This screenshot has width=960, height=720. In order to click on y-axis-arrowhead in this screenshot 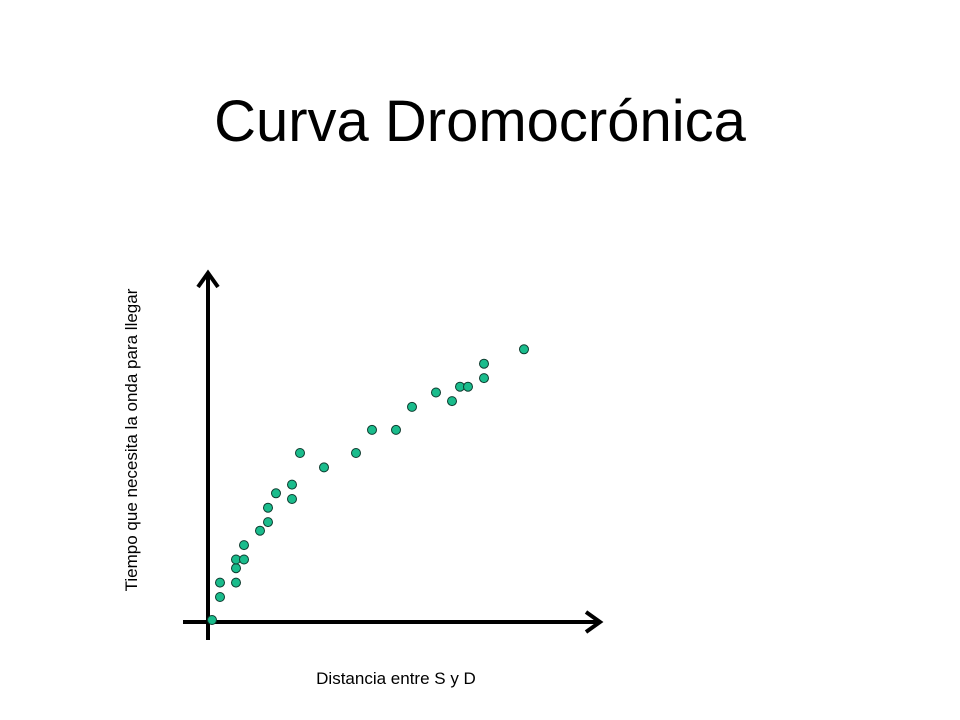, I will do `click(208, 279)`.